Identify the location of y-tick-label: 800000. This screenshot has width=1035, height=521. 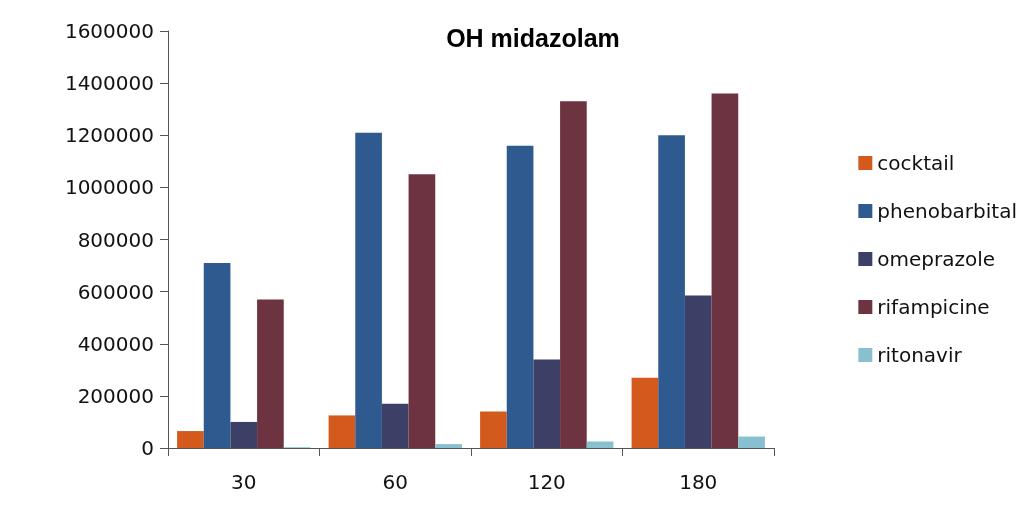
(115, 239).